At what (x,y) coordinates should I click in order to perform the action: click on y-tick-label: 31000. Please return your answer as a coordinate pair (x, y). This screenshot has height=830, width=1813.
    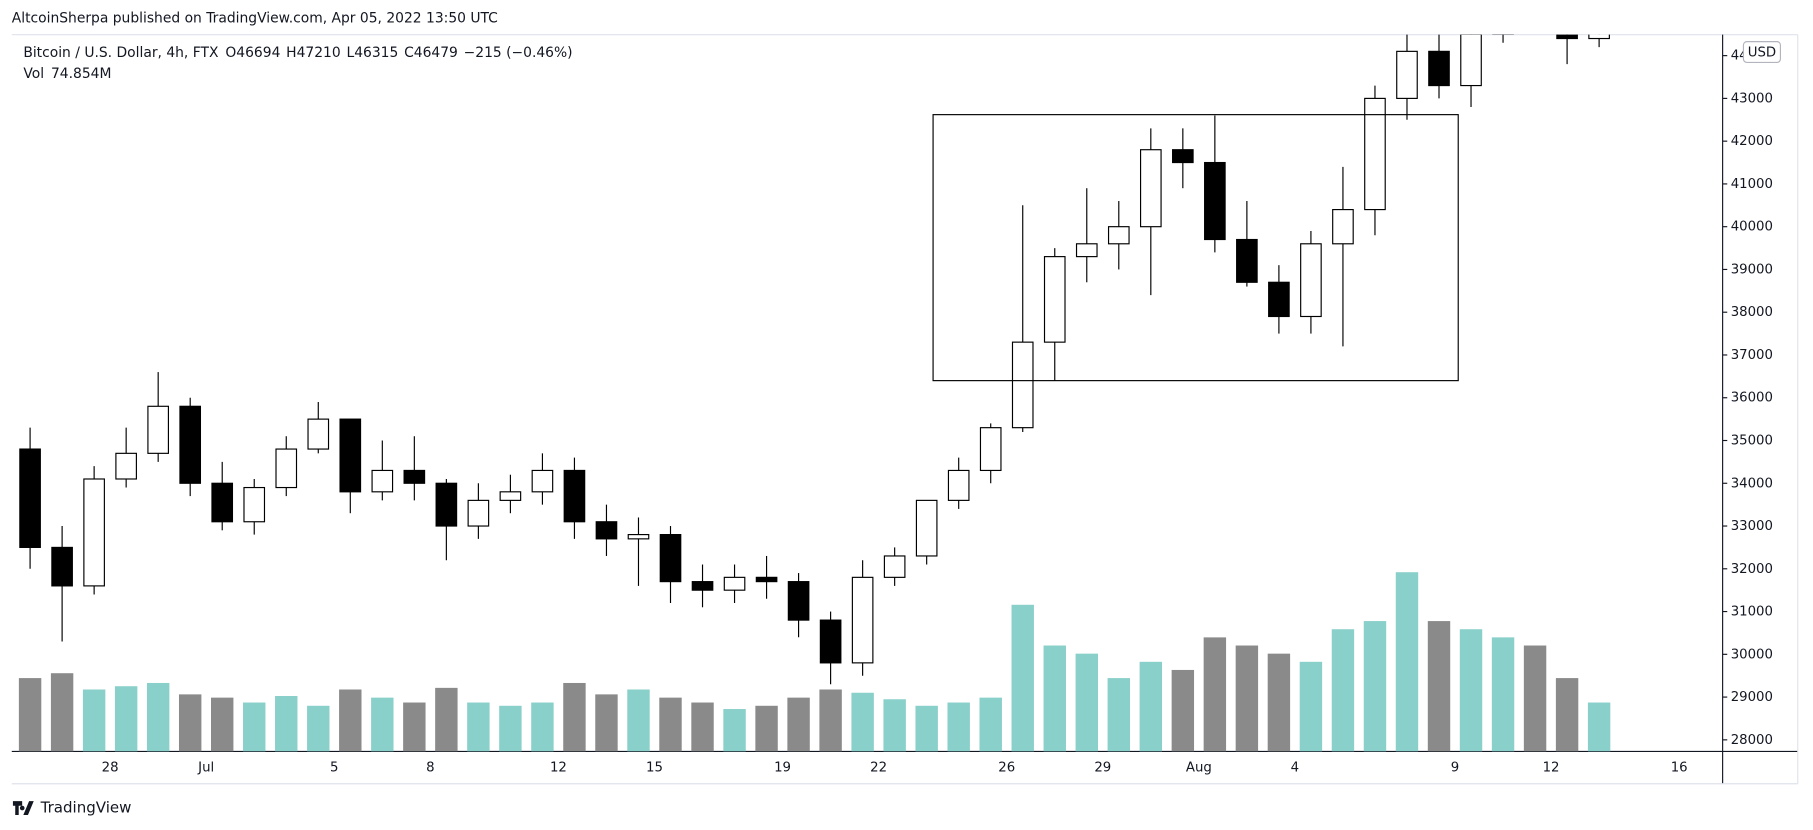
    Looking at the image, I should click on (1752, 612).